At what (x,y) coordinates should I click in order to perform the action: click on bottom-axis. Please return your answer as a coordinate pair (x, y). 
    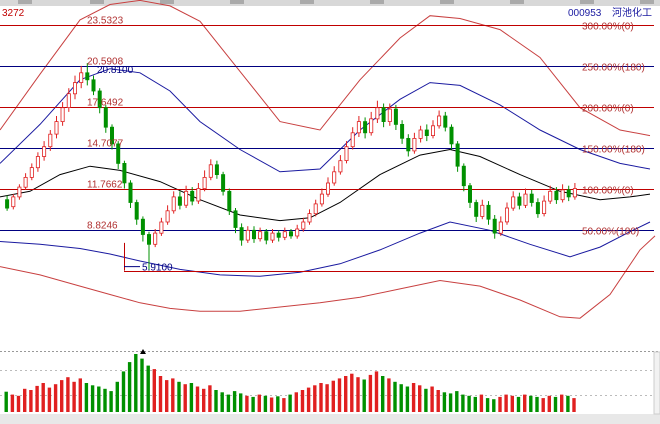
    Looking at the image, I should click on (330, 419).